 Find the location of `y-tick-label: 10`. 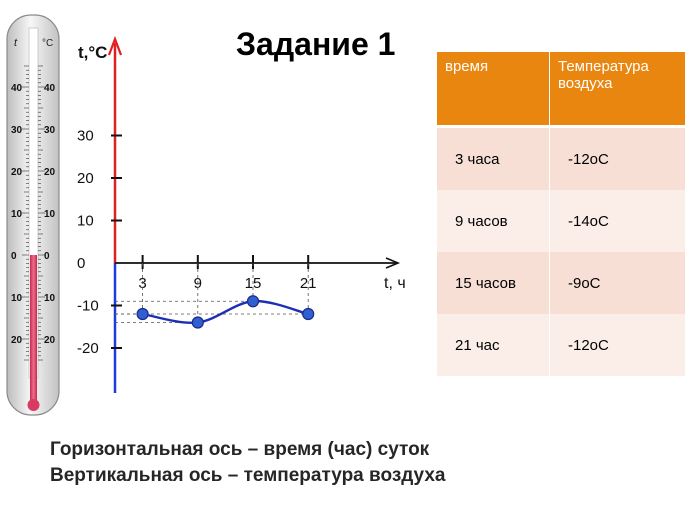

y-tick-label: 10 is located at coordinates (85, 221).